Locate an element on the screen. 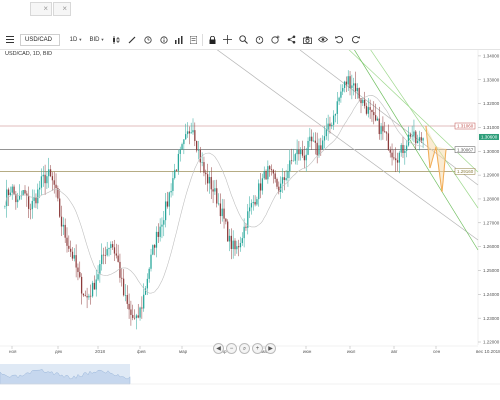  y-tick-label: 1.33000 is located at coordinates (491, 79).